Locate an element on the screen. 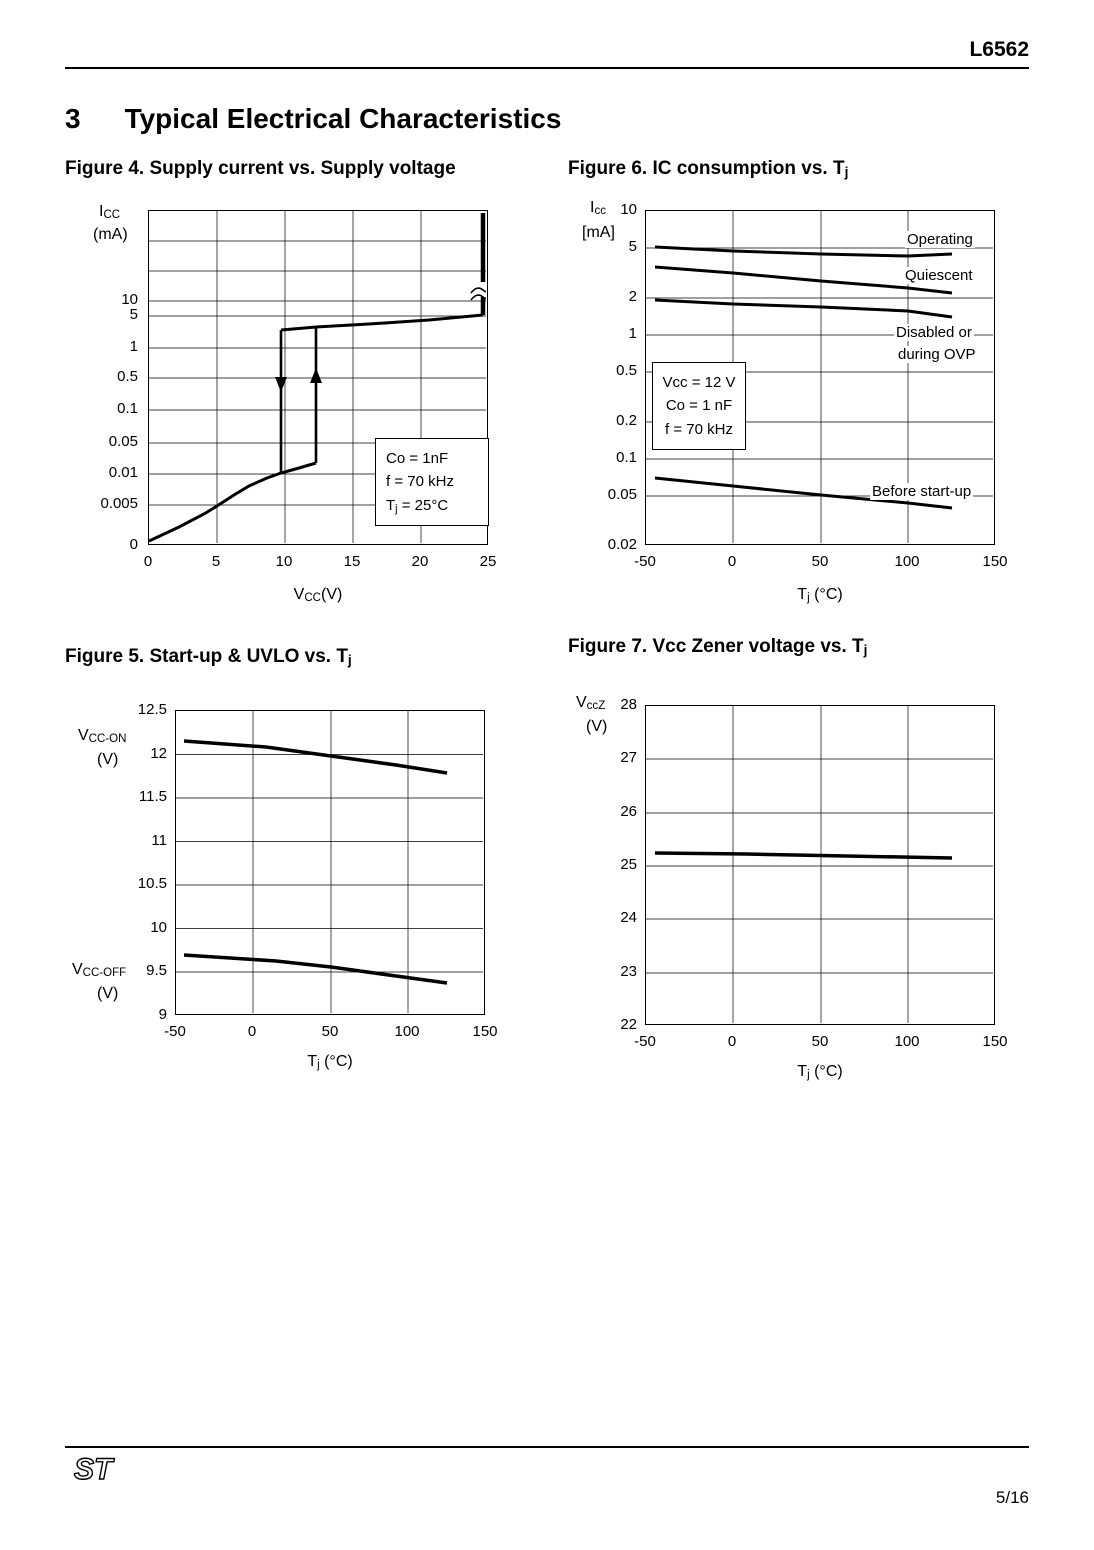  fig4-note-line3: Tj = 25°C is located at coordinates (432, 506).